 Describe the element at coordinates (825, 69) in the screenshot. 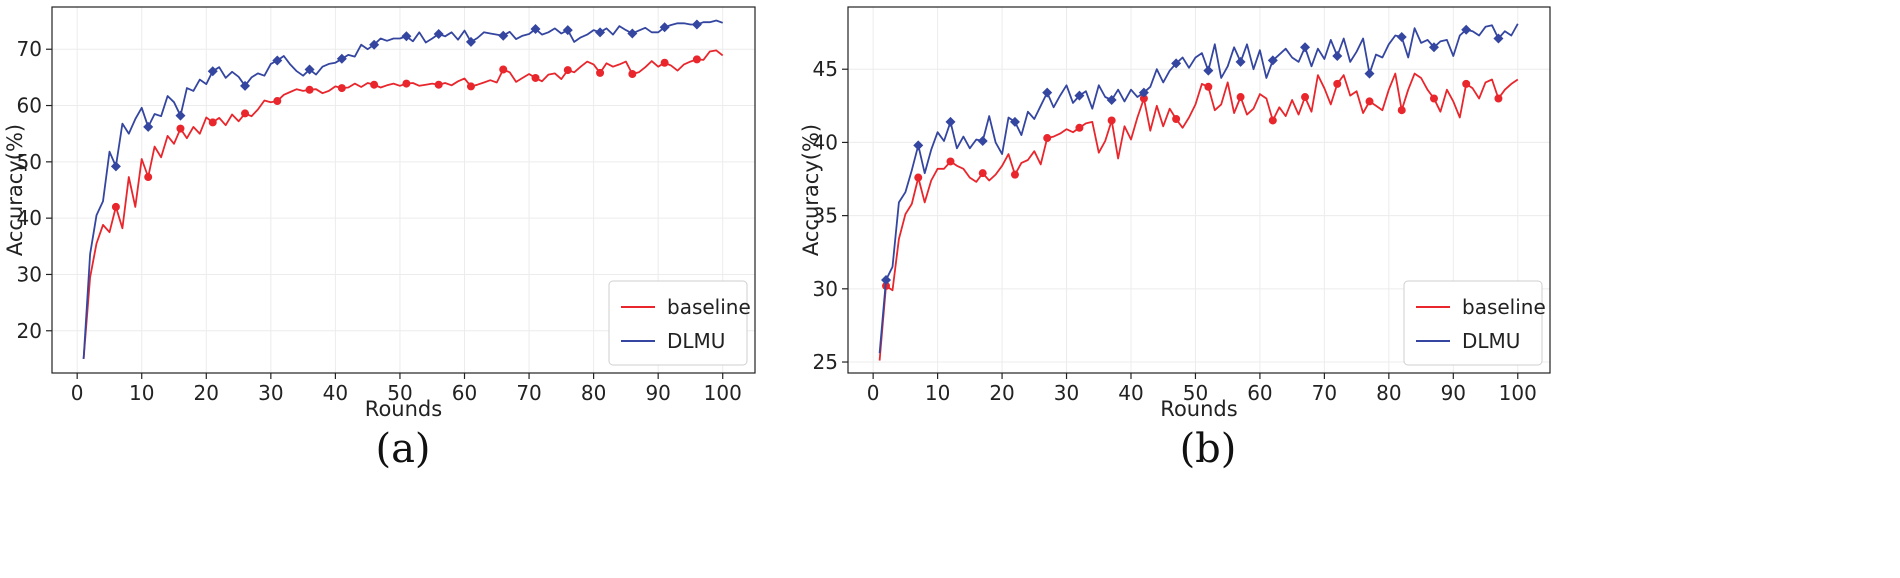

I see `chartb-ytick-label-4: 45` at that location.